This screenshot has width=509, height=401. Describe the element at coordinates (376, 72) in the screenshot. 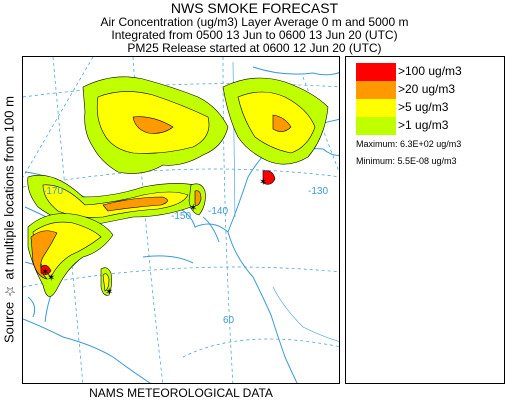

I see `legend-swatch-red` at that location.